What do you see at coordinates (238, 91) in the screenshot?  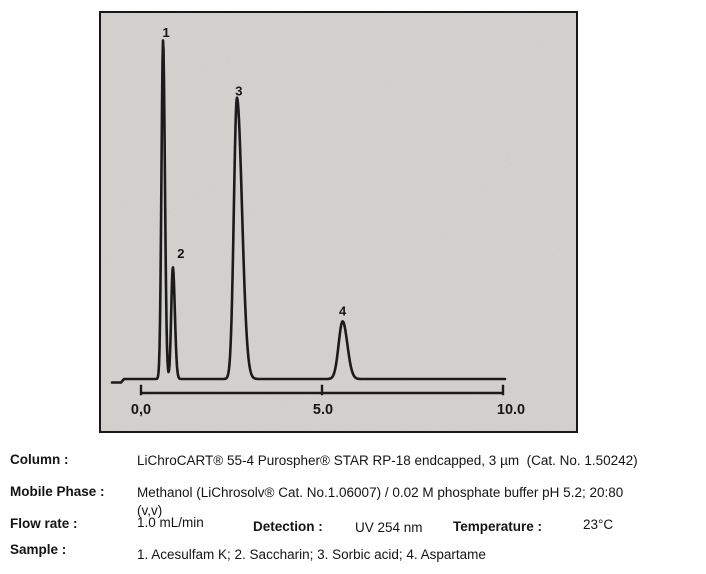 I see `peak-label-3: 3` at bounding box center [238, 91].